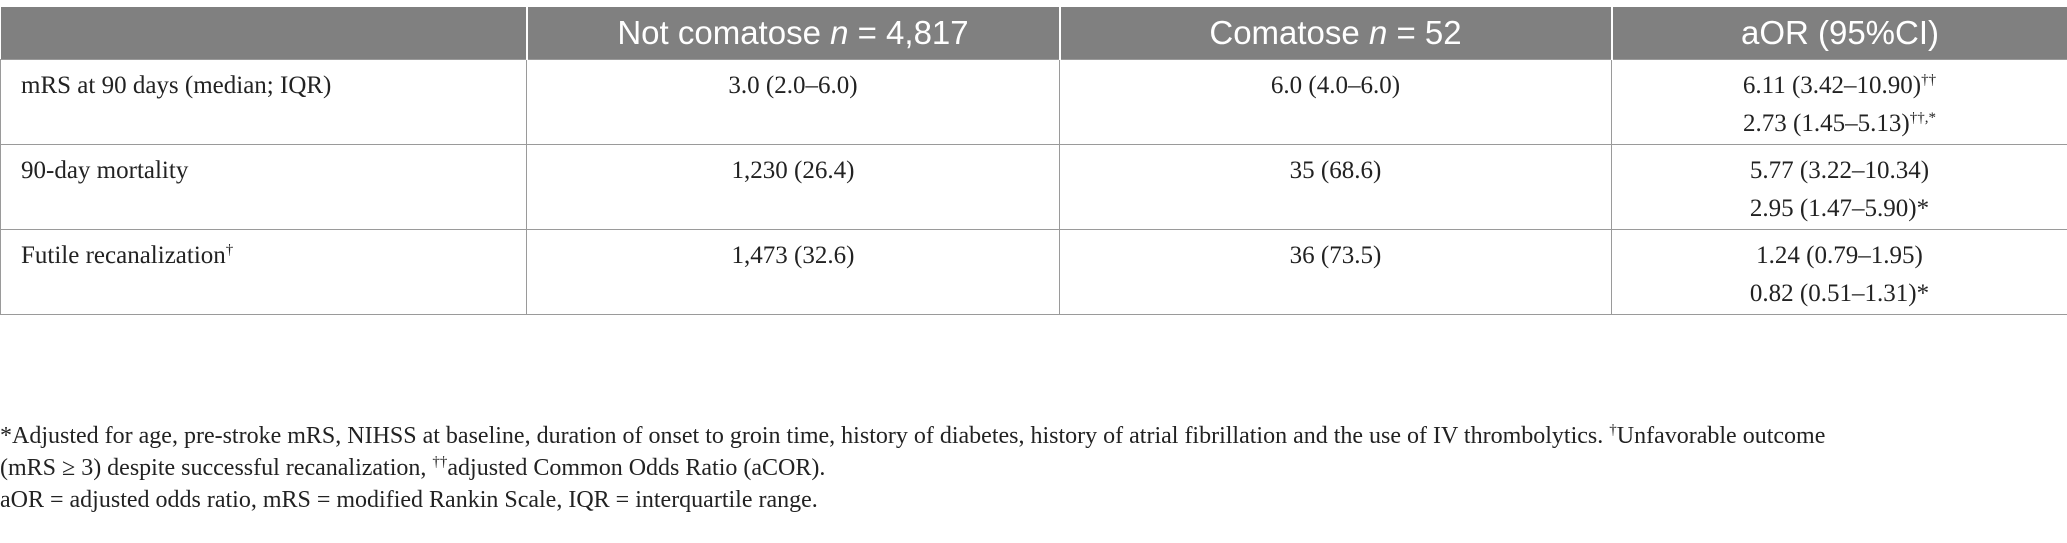 The width and height of the screenshot is (2067, 543). Describe the element at coordinates (1335, 187) in the screenshot. I see `comatose-cell: 35 (68.6)` at that location.